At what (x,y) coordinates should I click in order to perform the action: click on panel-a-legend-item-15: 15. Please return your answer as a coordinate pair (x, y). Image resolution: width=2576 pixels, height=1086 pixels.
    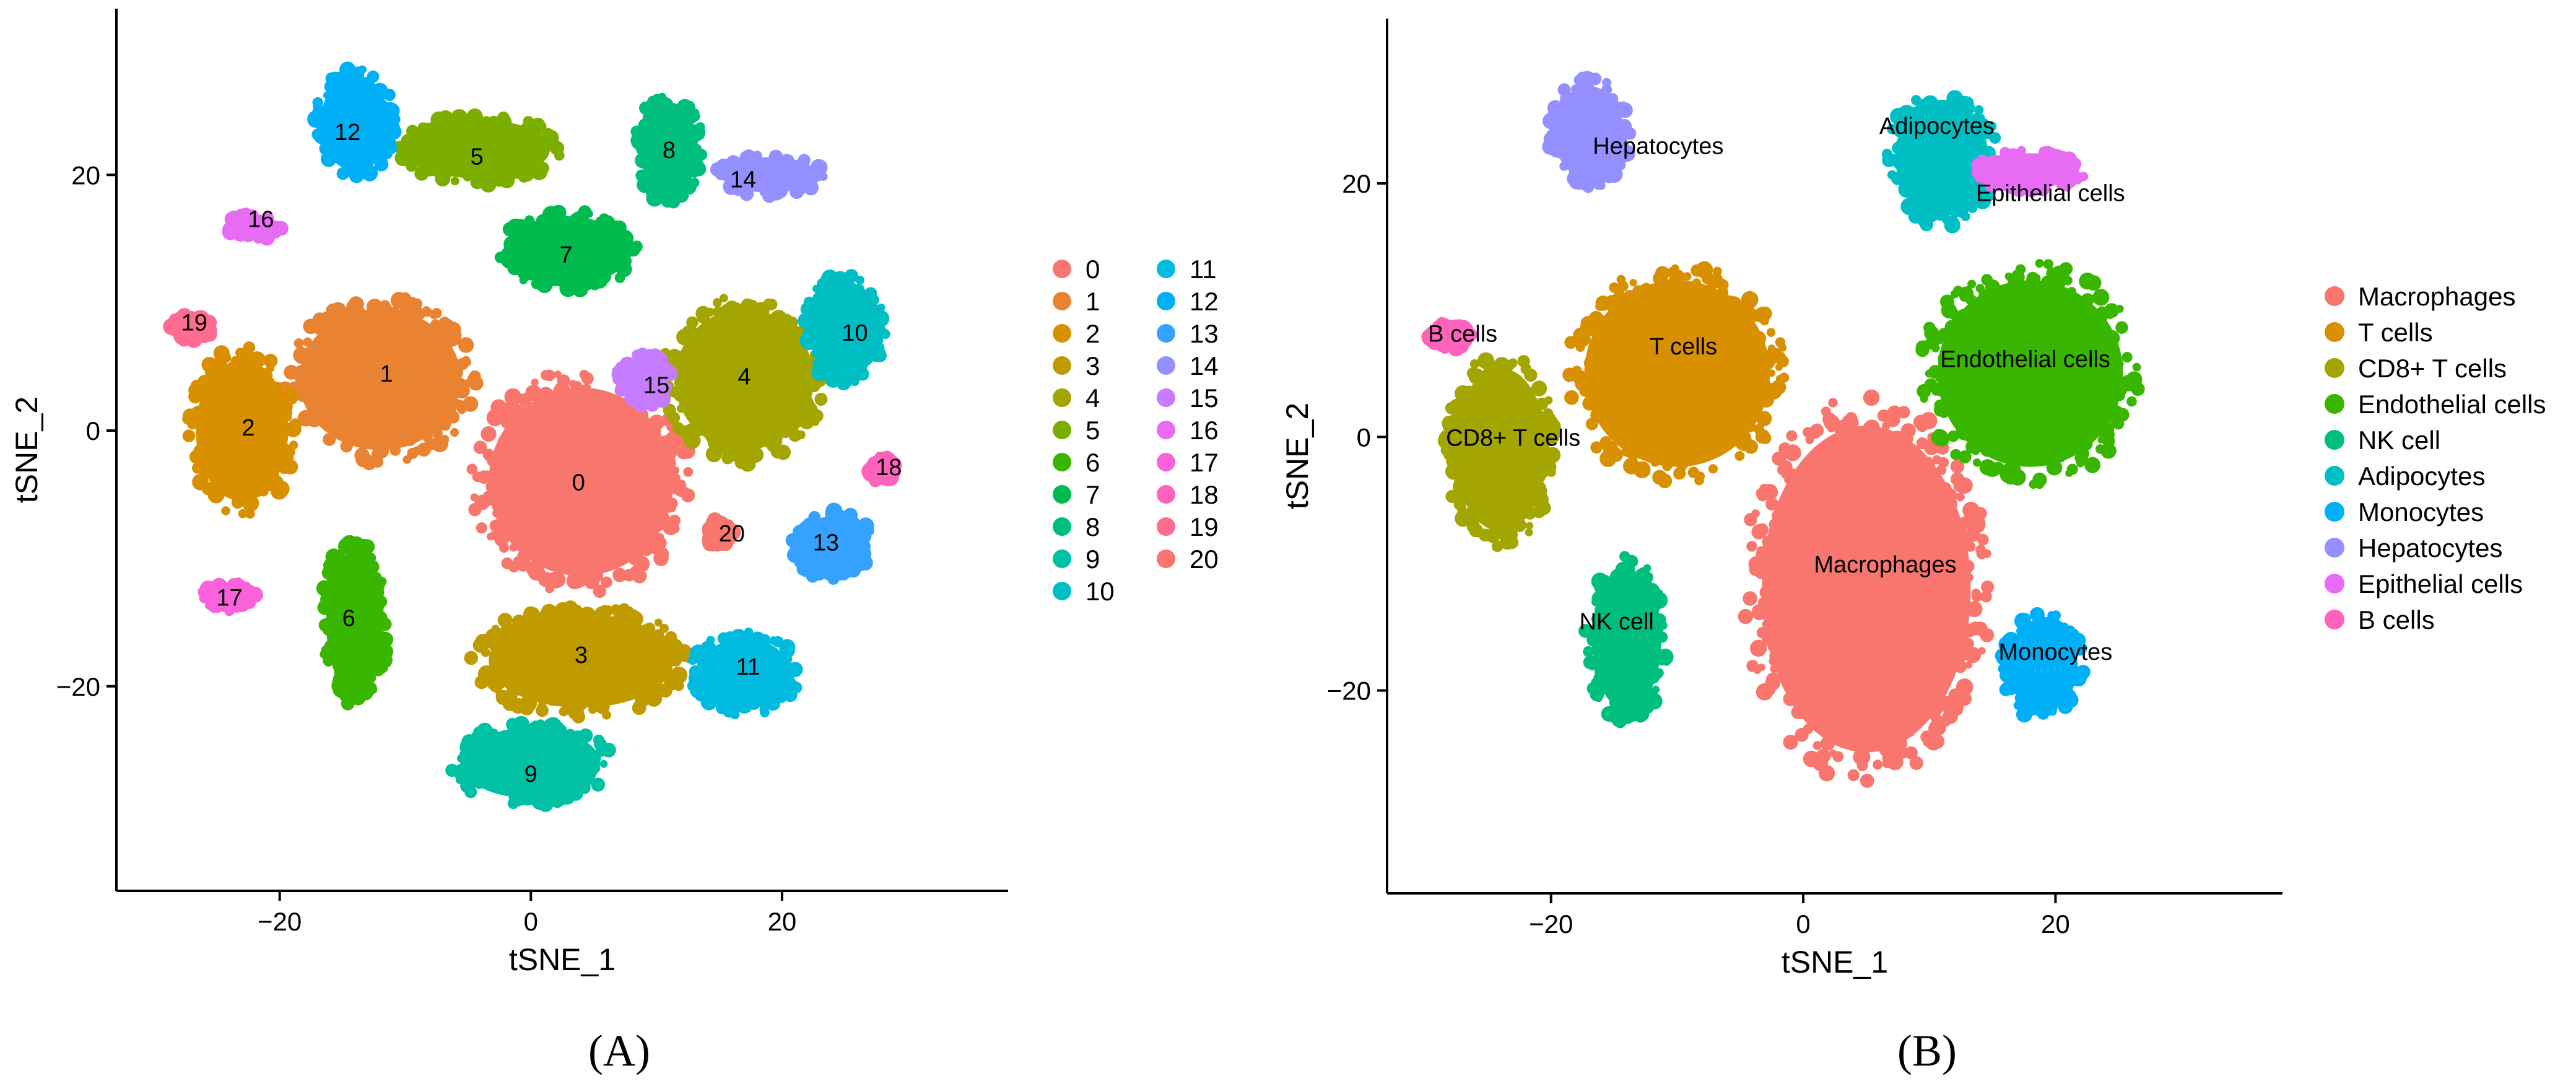
    Looking at the image, I should click on (1188, 398).